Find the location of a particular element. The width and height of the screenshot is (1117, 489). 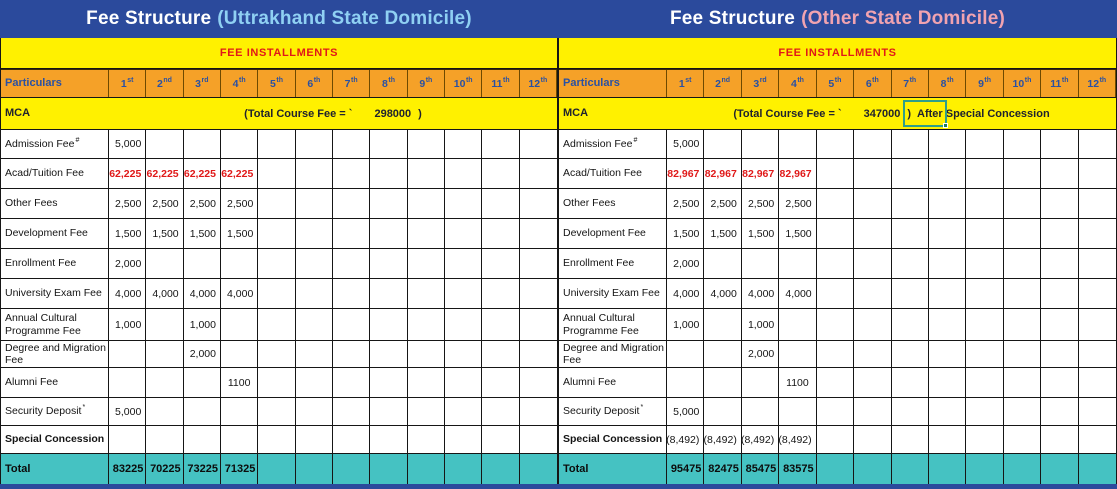

total-row: Total 83225 70225 73225 71325 is located at coordinates (279, 469).